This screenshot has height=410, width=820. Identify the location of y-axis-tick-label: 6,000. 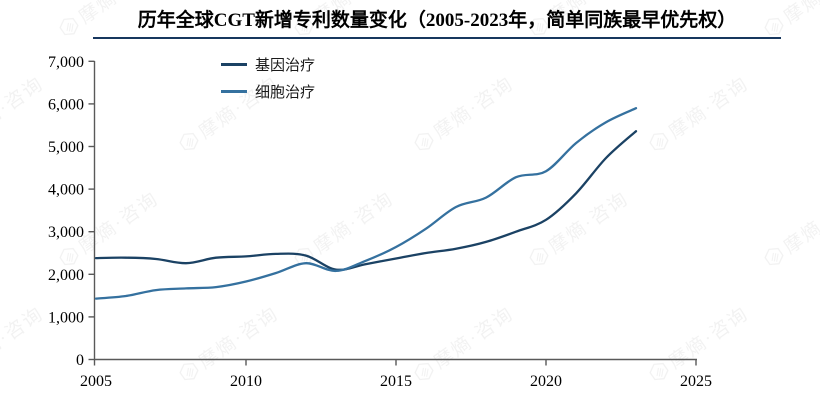
(66, 104).